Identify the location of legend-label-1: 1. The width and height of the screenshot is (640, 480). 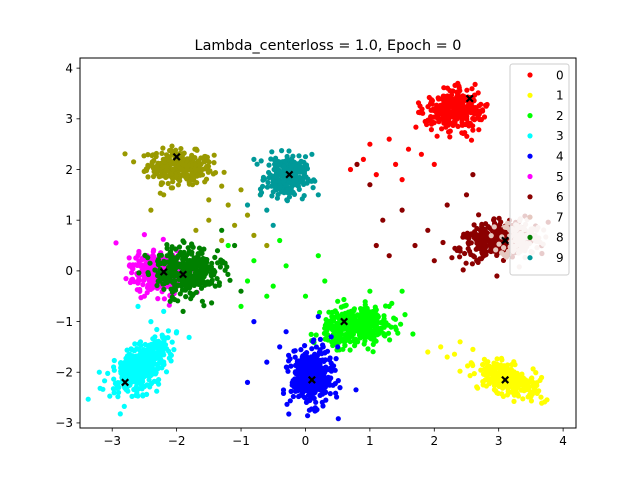
(560, 96).